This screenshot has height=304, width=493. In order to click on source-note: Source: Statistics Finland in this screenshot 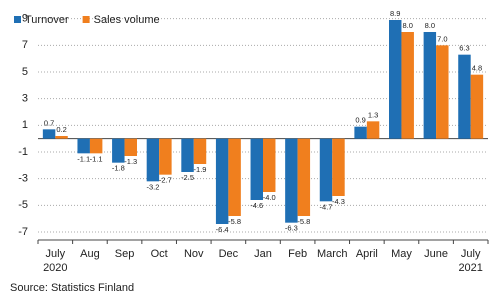, I will do `click(72, 288)`.